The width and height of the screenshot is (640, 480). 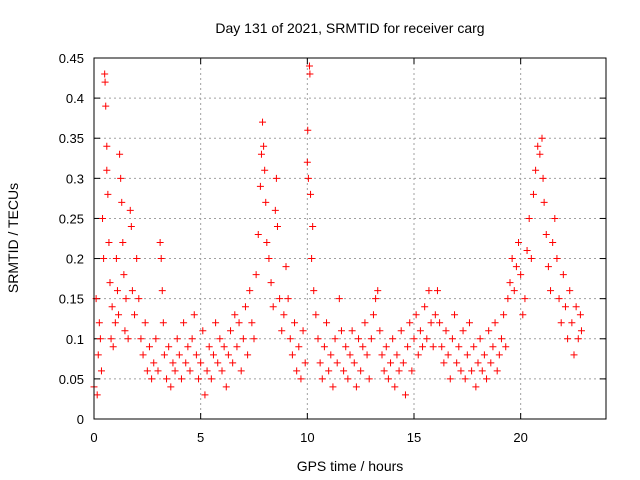 I want to click on y-axis-title: SRMTID / TECUs, so click(x=13, y=238).